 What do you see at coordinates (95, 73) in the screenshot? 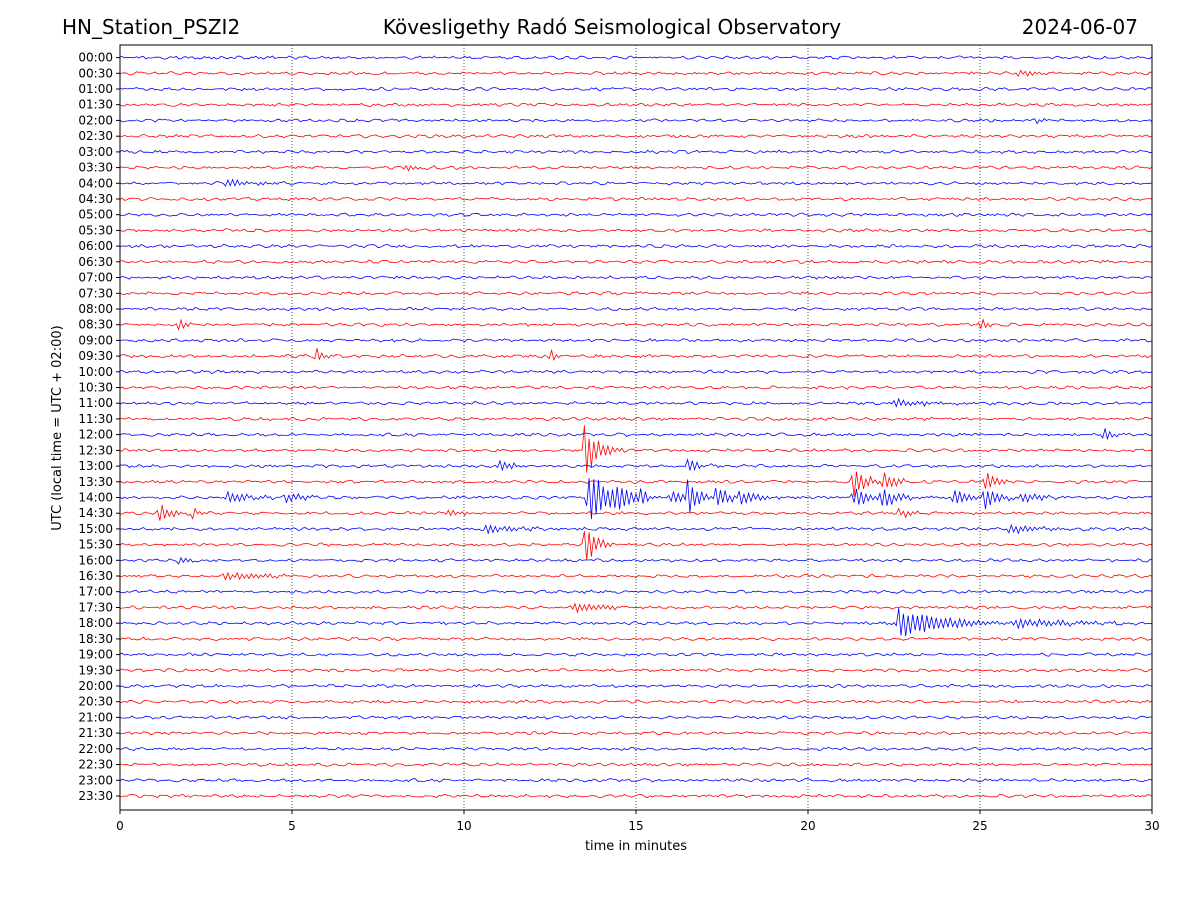
I see `y-tick-label: 00:30` at bounding box center [95, 73].